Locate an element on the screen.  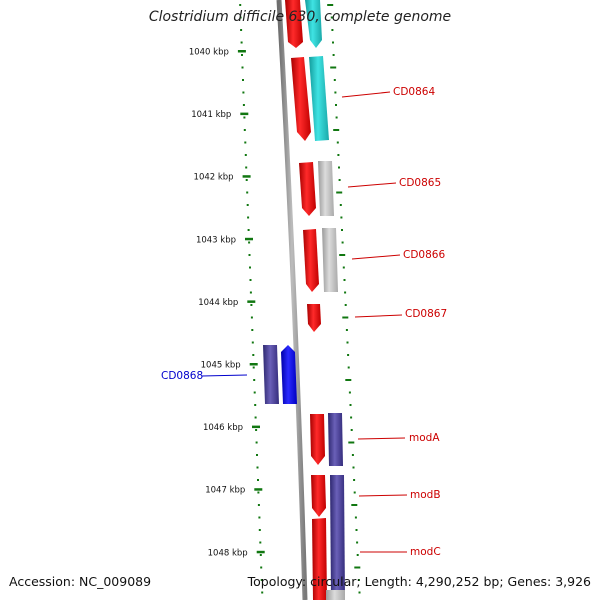
genome-backbone is located at coordinates (292, 300).